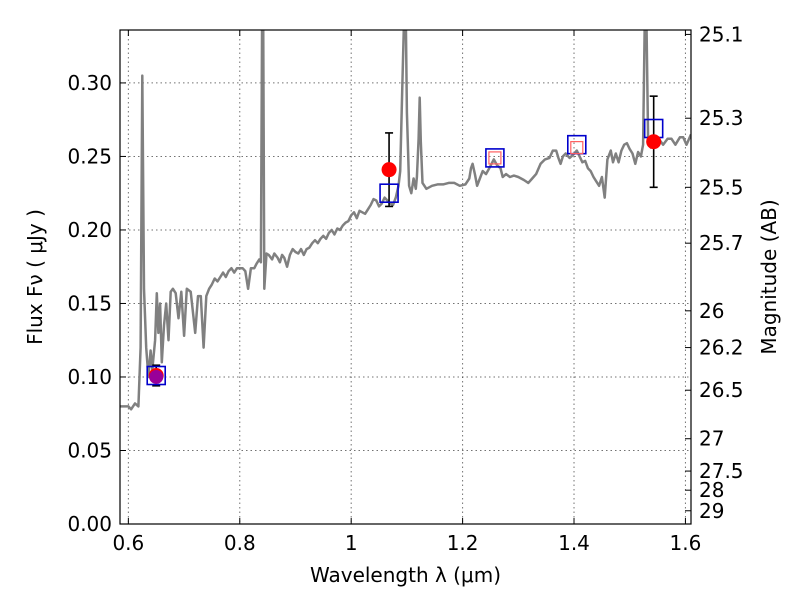 The image size is (800, 600). I want to click on y-axis-label-magnitude: Magnitude (AB), so click(769, 276).